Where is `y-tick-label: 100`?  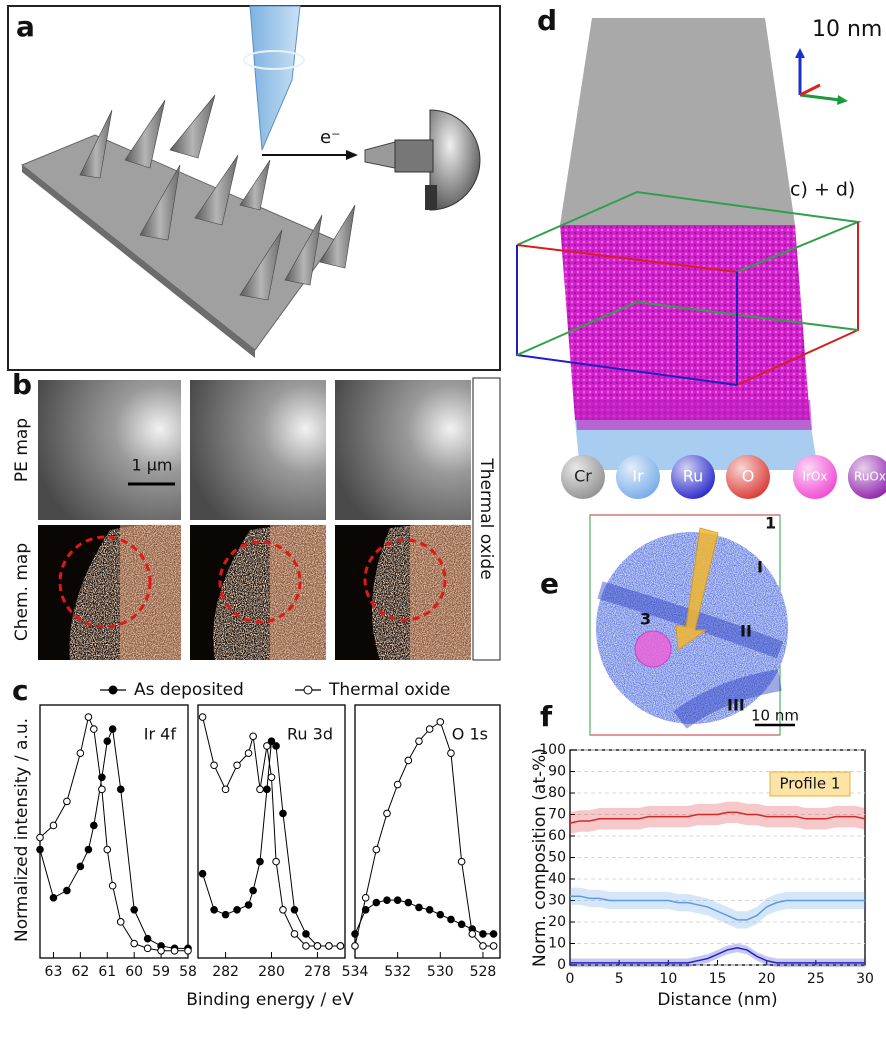 y-tick-label: 100 is located at coordinates (552, 750).